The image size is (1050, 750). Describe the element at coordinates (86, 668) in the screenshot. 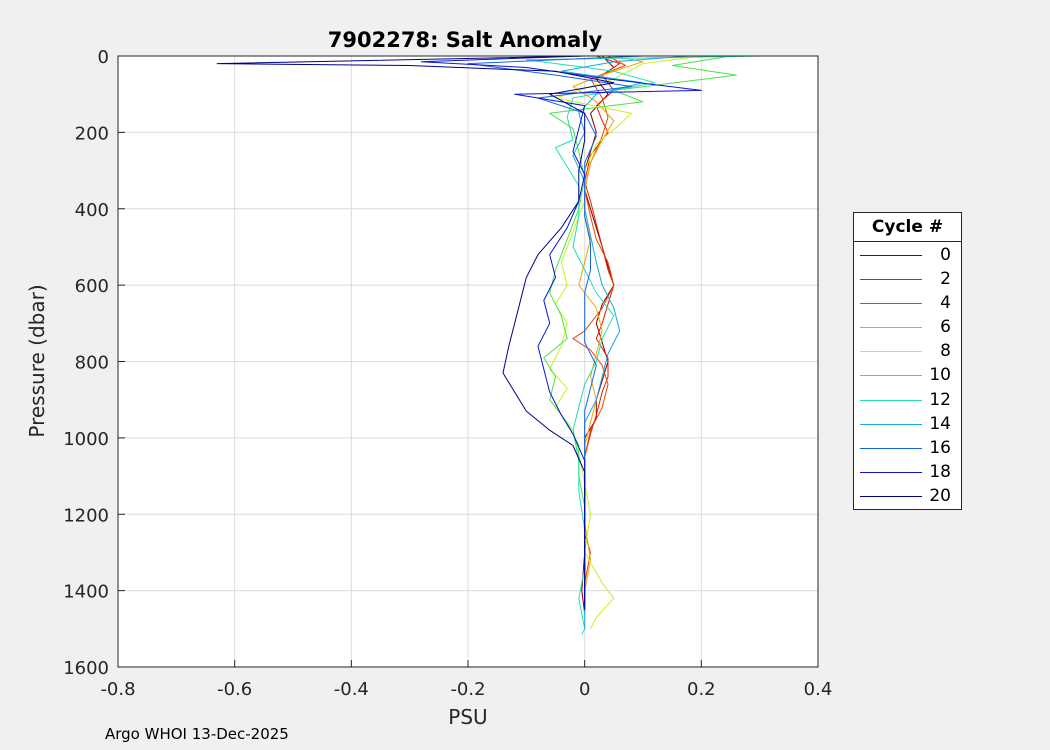

I see `y-tick-label: 1600` at that location.